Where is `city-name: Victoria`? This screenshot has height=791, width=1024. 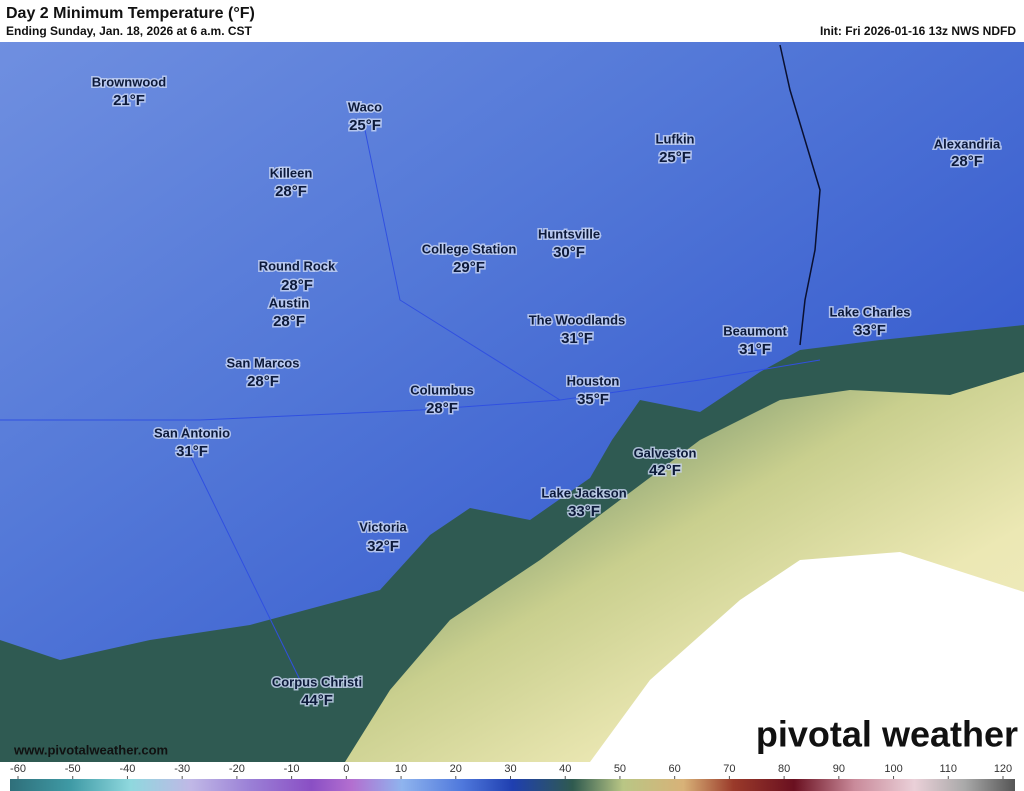
city-name: Victoria is located at coordinates (383, 526).